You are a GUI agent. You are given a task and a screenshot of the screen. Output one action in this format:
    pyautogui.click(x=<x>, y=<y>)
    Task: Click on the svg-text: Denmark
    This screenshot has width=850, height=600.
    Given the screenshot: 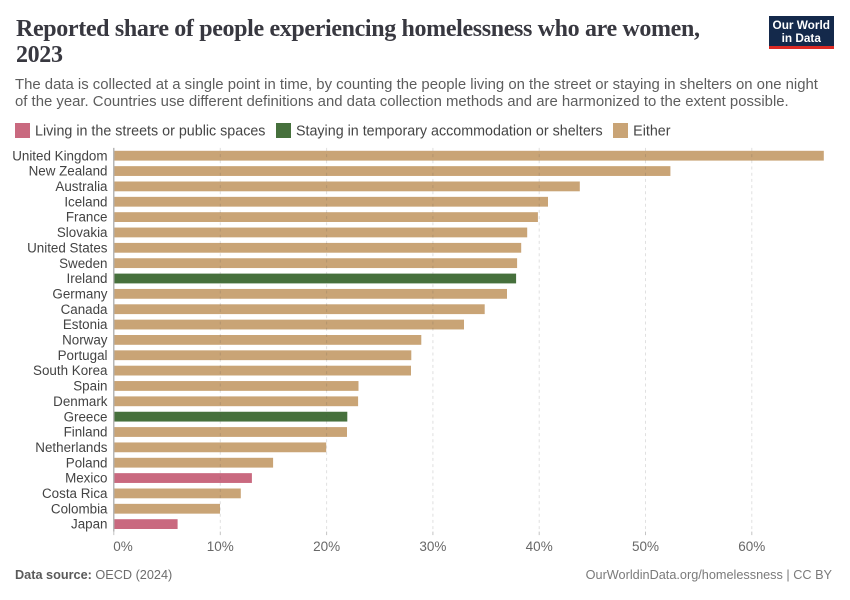 What is the action you would take?
    pyautogui.click(x=80, y=401)
    